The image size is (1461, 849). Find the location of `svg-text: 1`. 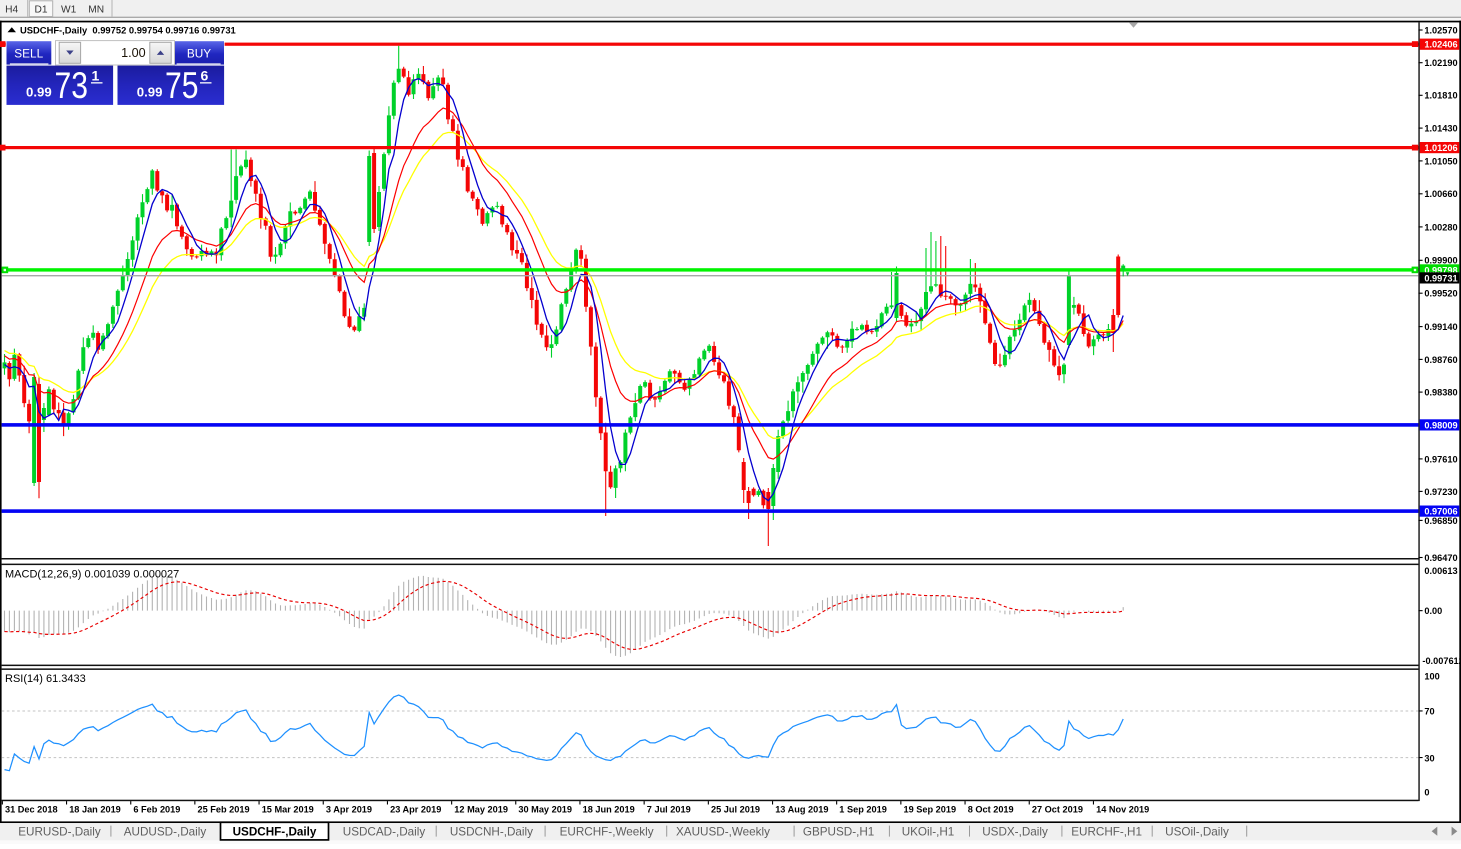

svg-text: 1 is located at coordinates (96, 76).